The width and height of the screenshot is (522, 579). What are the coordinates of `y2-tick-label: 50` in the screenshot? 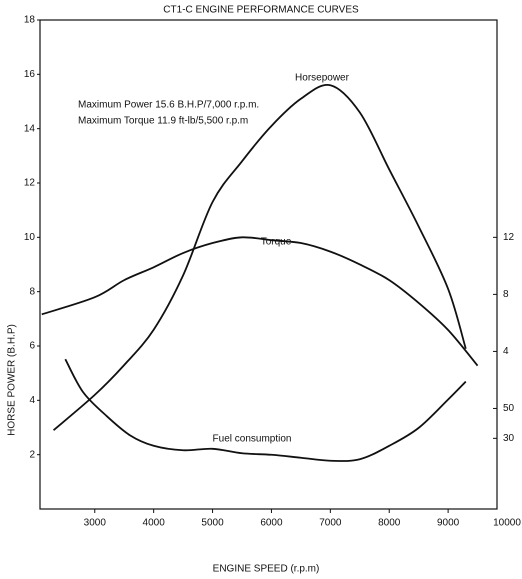 It's located at (509, 408).